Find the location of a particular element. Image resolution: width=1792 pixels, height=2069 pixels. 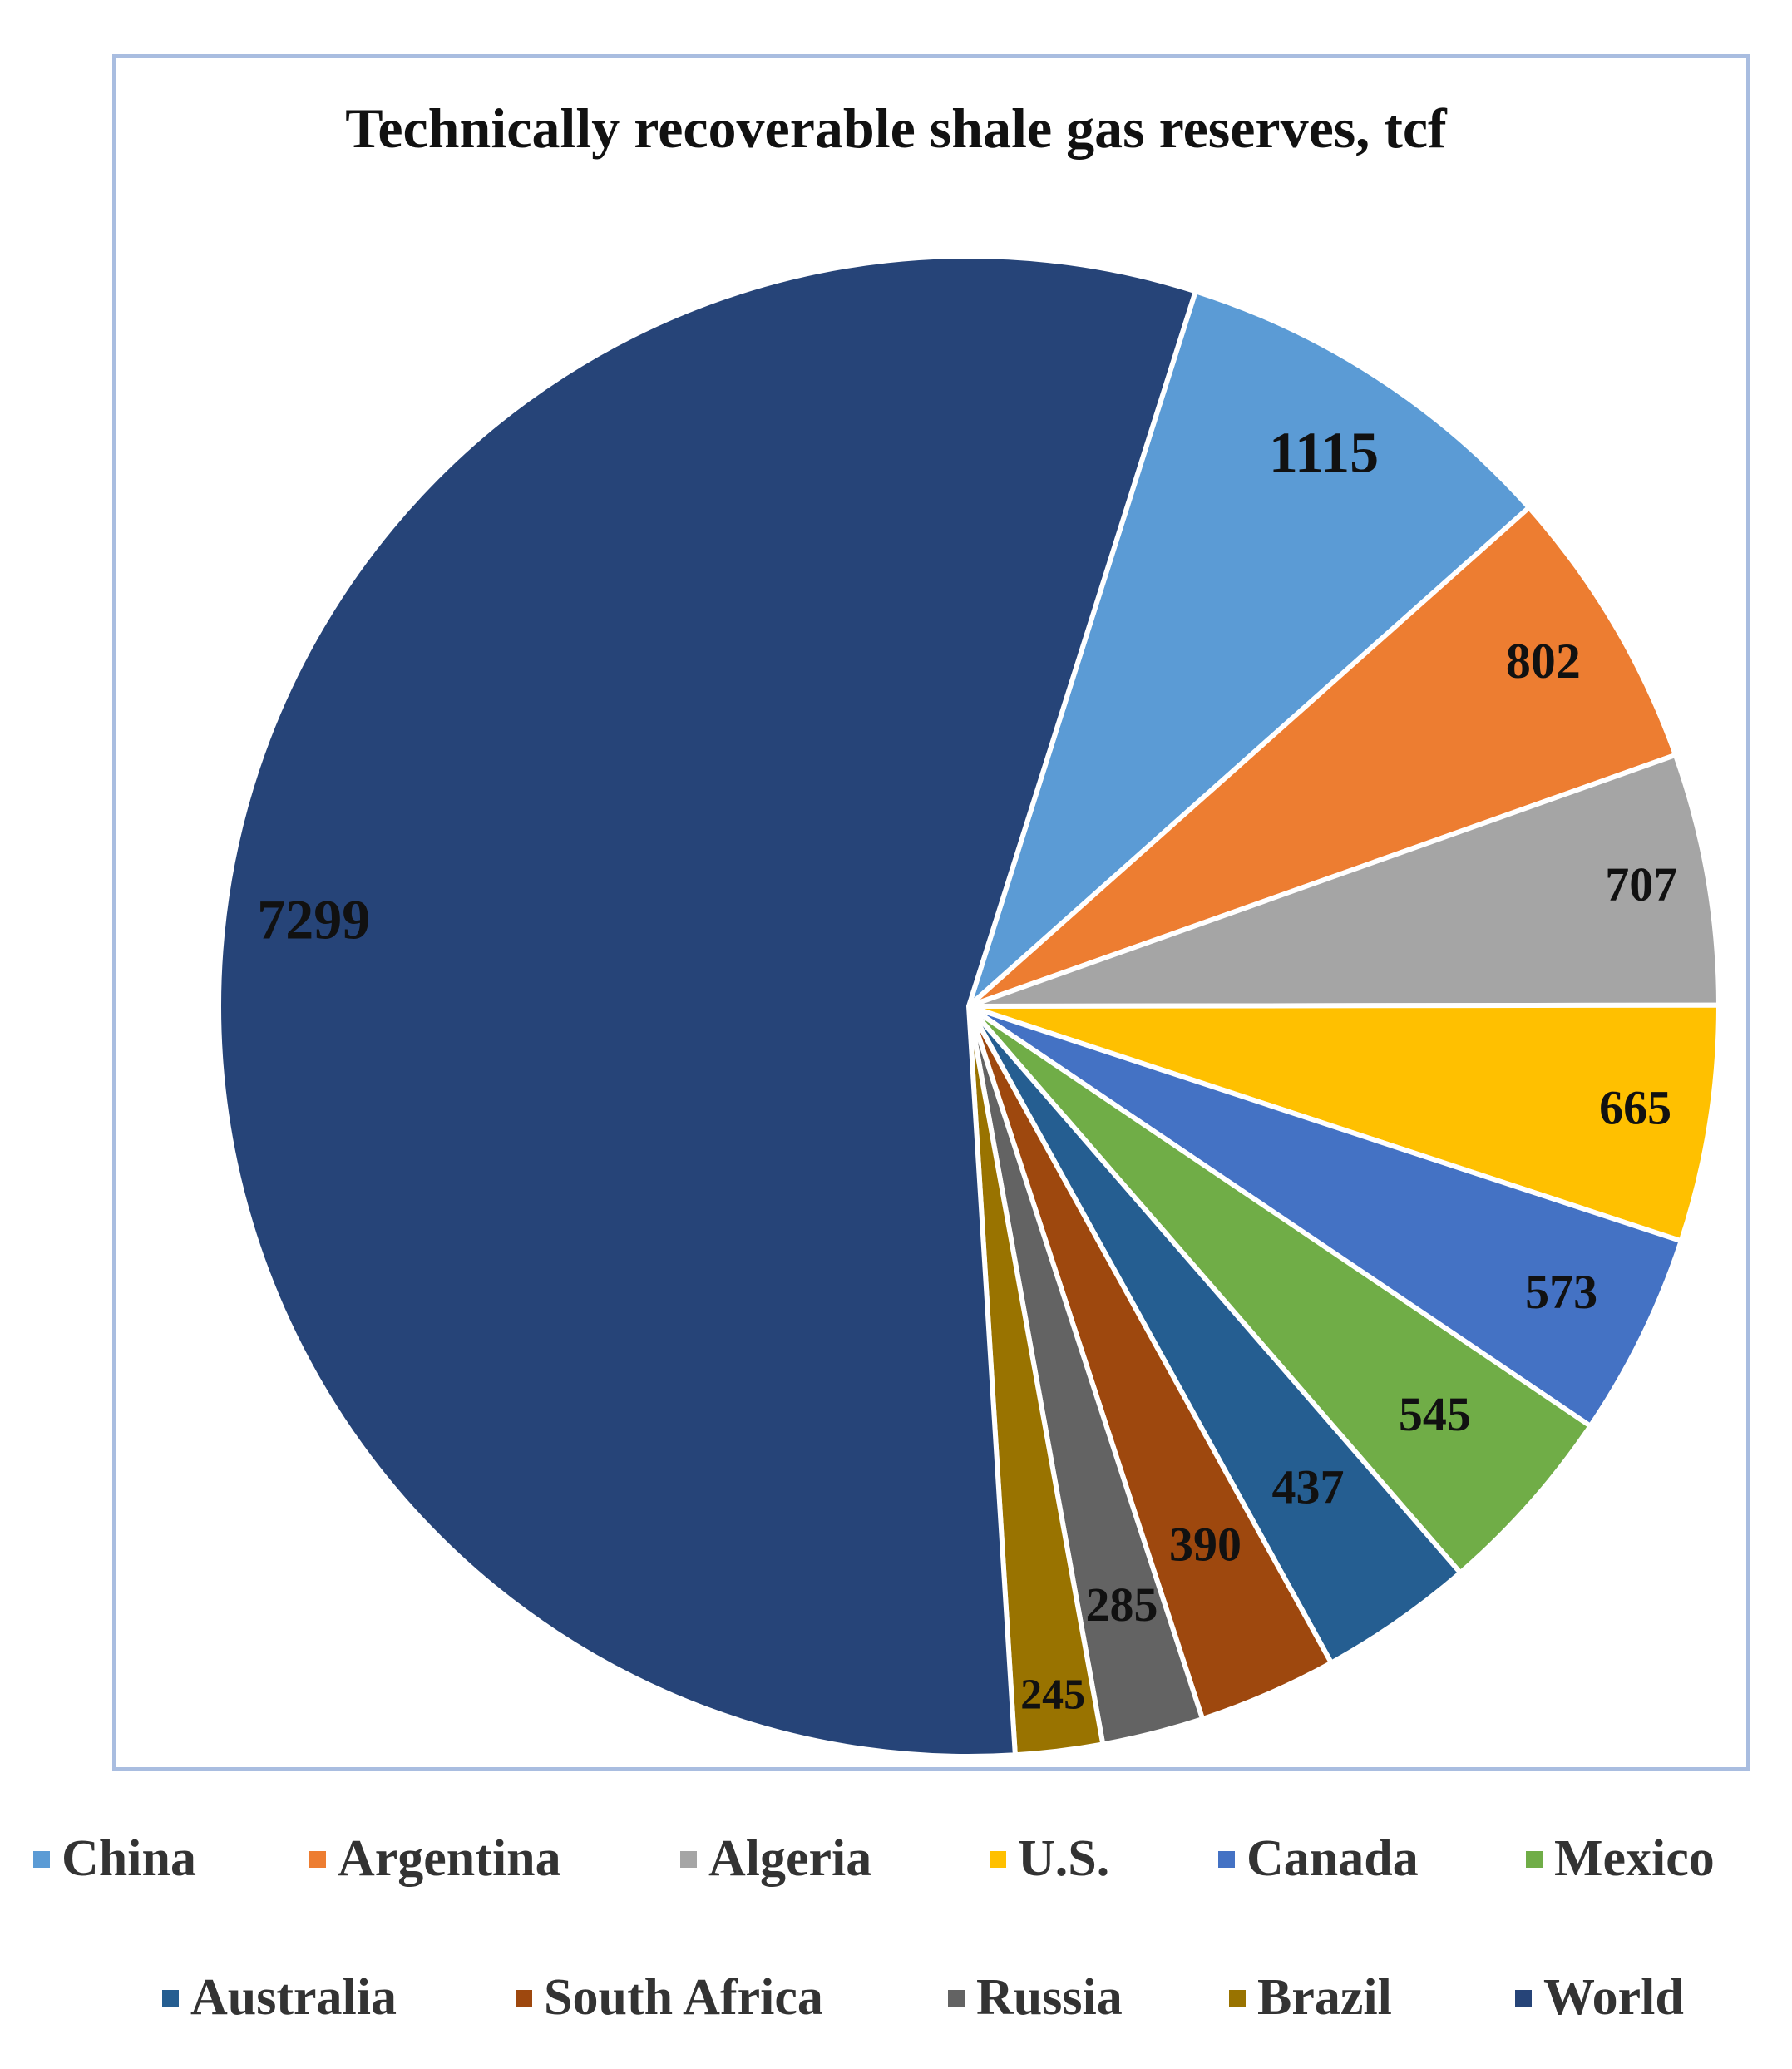

data-label-canada: 573 is located at coordinates (1561, 1292).